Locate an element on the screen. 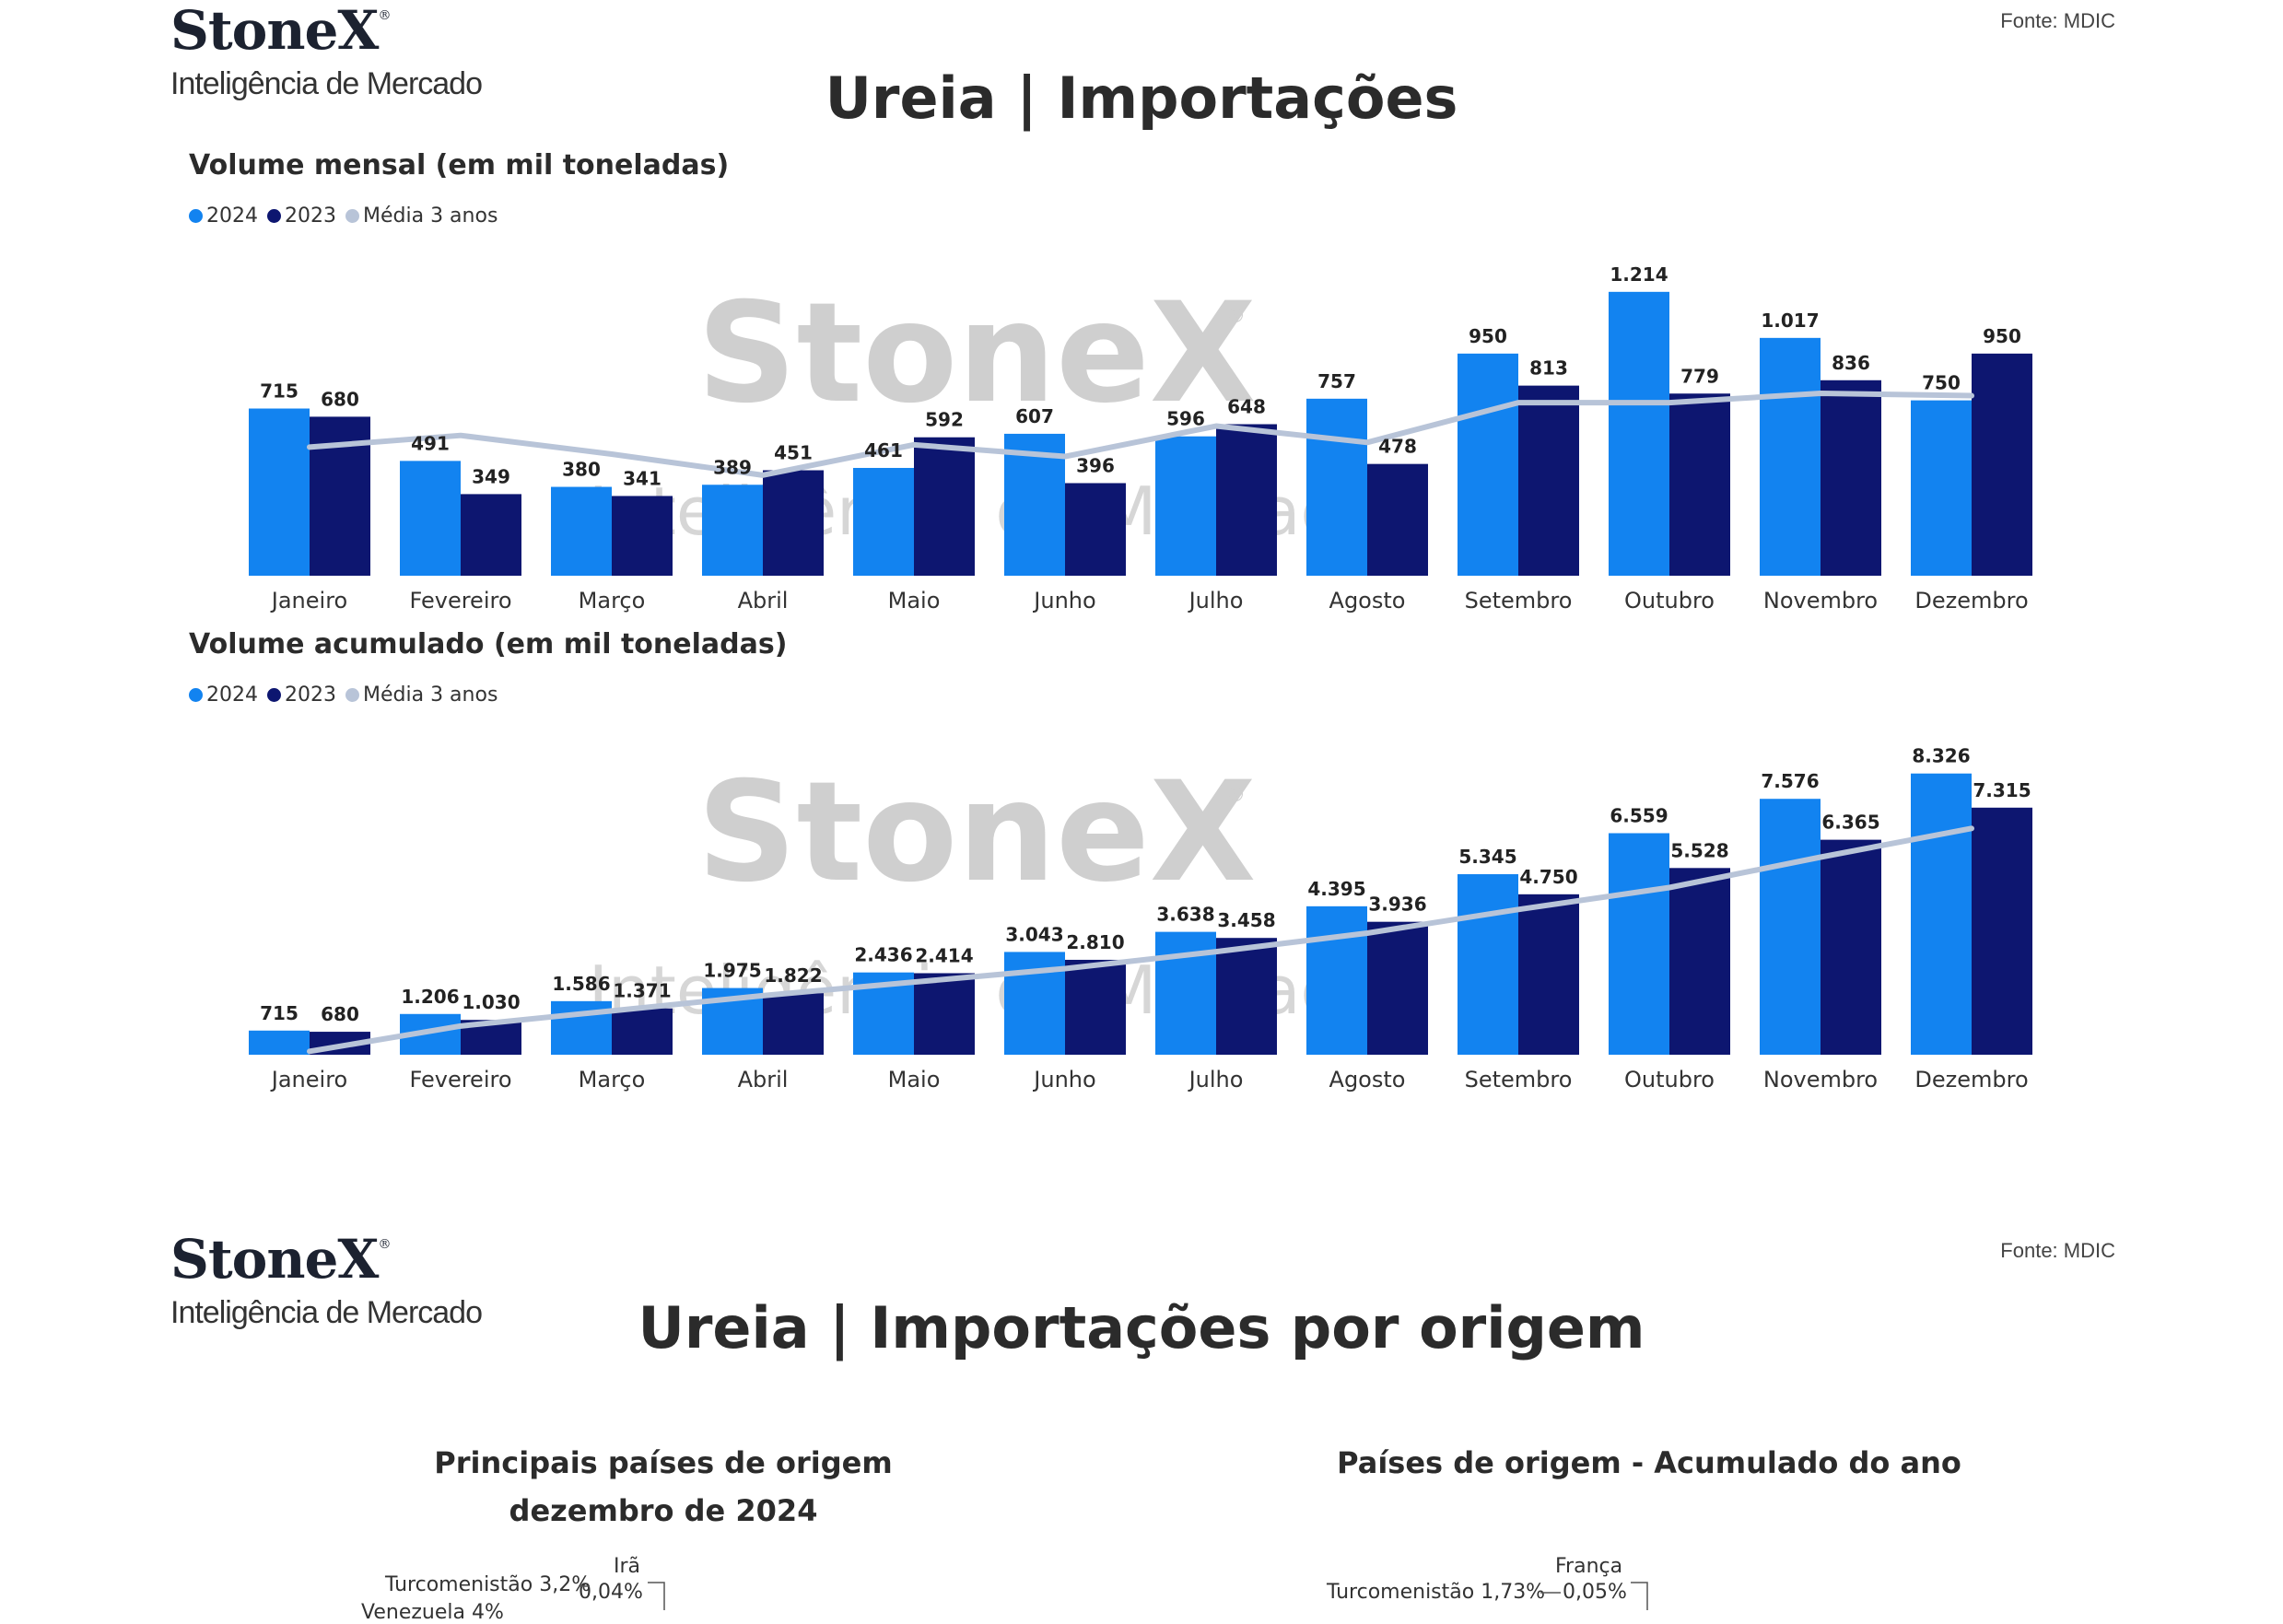 The image size is (2283, 1624). line-media-3-anos is located at coordinates (1140, 940).